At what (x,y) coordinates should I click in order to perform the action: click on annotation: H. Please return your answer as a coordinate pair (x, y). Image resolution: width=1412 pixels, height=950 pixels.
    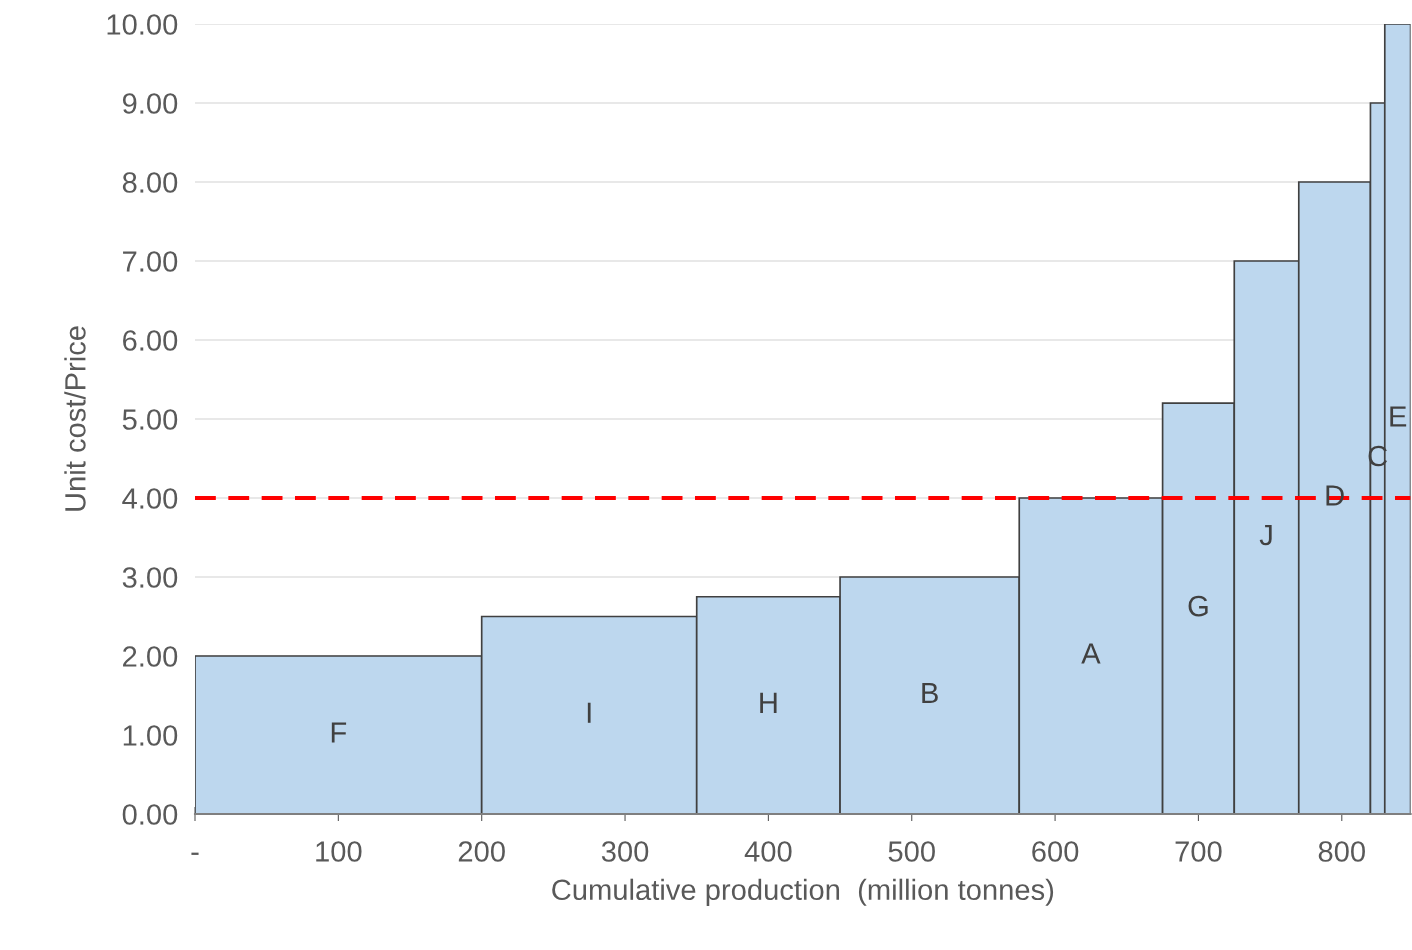
    Looking at the image, I should click on (768, 702).